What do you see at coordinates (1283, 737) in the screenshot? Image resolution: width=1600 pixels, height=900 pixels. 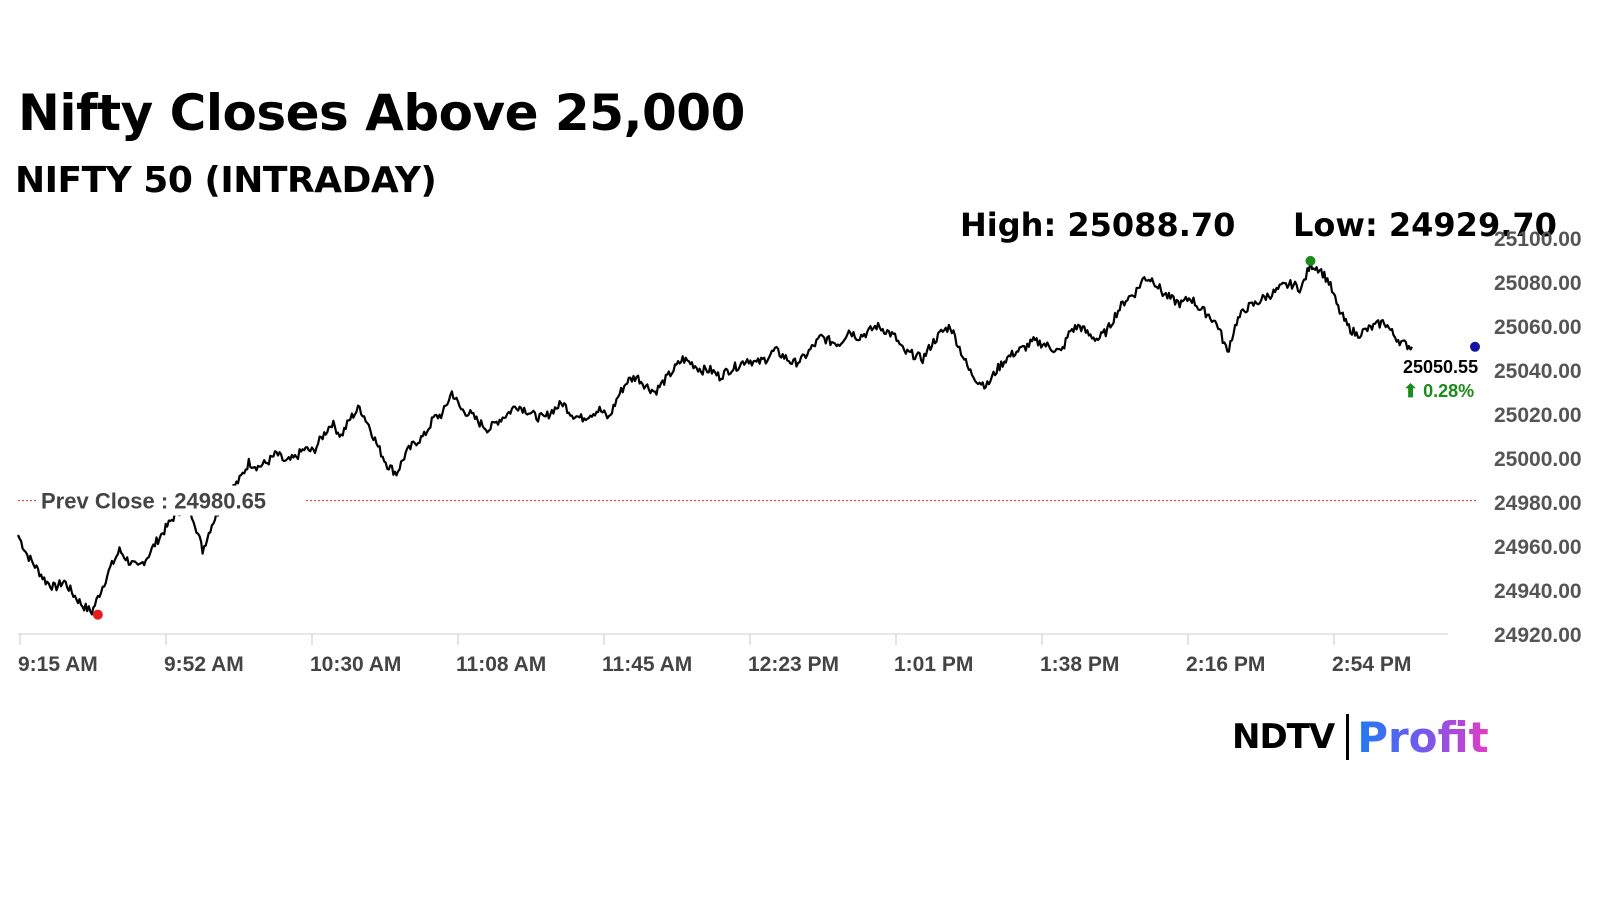 I see `logo-ndtv-text: NDTV` at bounding box center [1283, 737].